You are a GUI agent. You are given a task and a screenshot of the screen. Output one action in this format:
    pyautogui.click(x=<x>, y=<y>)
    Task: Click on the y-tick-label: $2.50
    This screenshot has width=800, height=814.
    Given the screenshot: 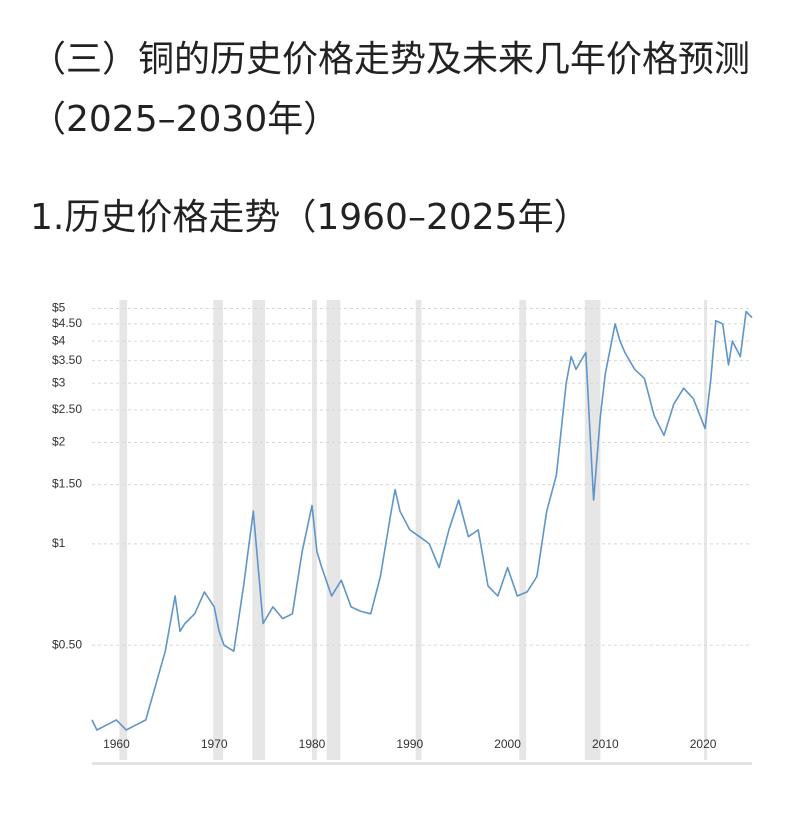 What is the action you would take?
    pyautogui.click(x=67, y=409)
    